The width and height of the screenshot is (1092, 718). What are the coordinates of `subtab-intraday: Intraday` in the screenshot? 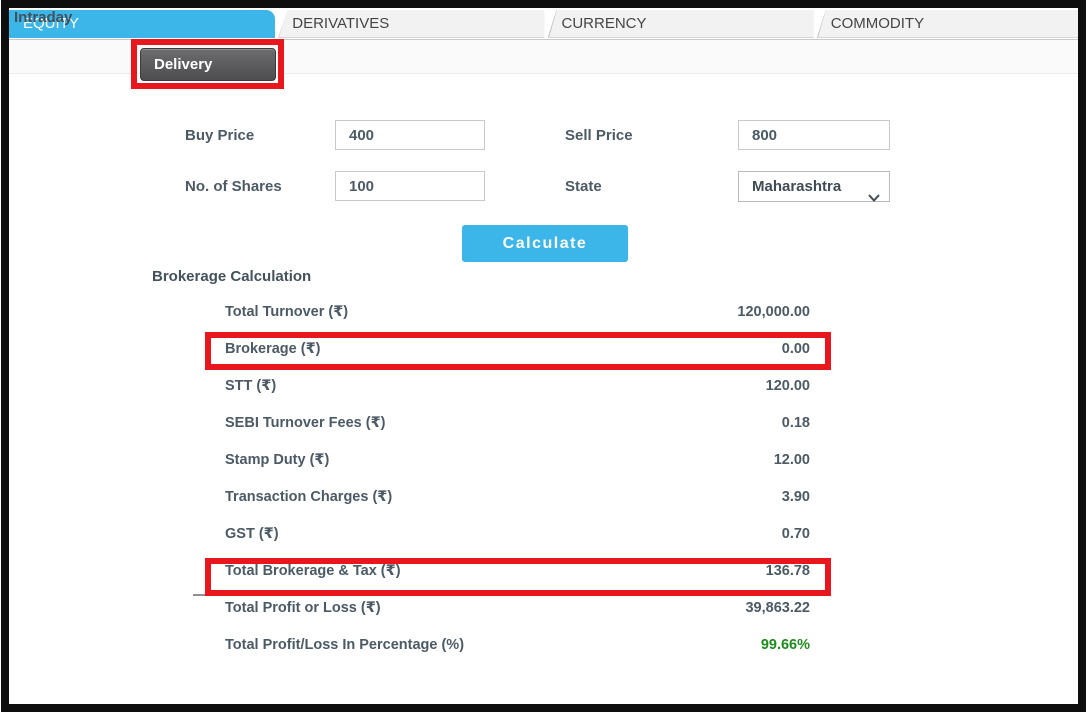 It's located at (43, 17).